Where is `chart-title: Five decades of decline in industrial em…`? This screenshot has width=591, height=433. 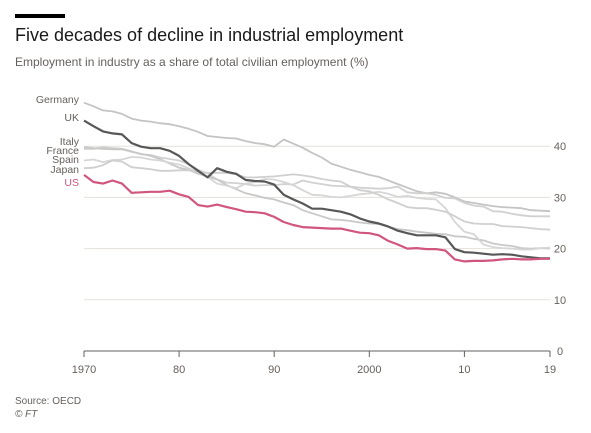 chart-title: Five decades of decline in industrial em… is located at coordinates (209, 35).